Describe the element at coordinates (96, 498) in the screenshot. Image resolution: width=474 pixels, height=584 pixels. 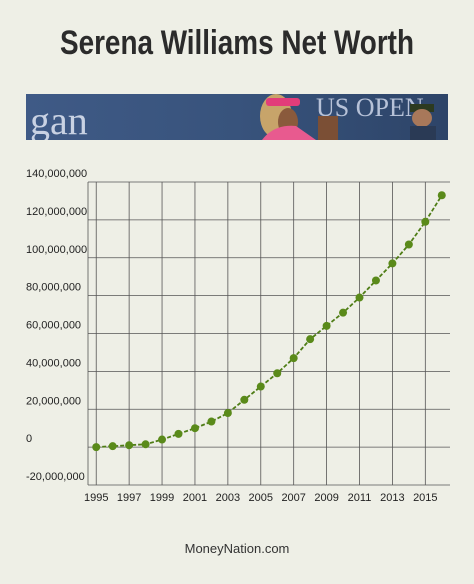
I see `x-tick-label: 1995` at that location.